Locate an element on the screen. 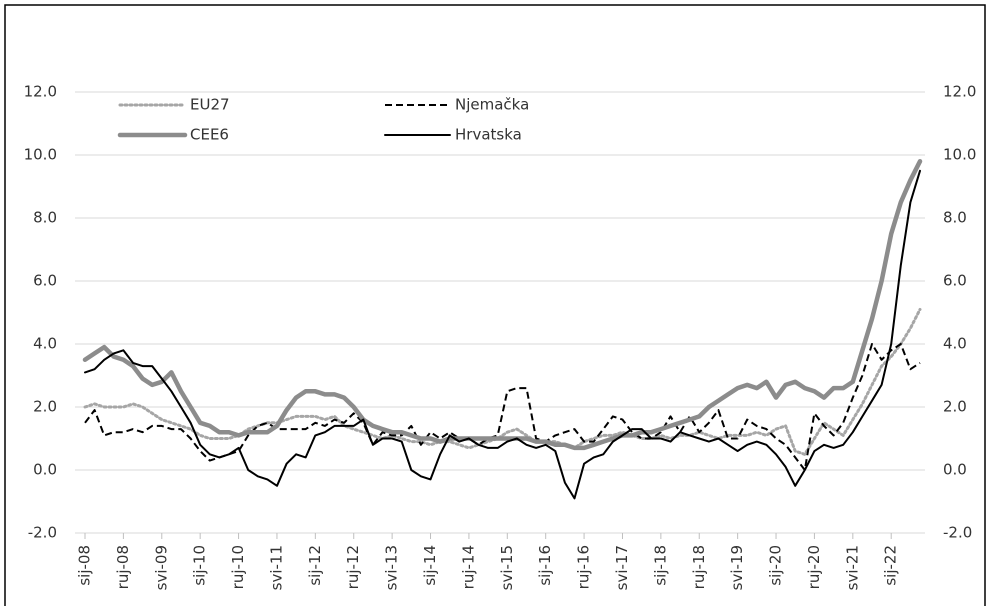 The width and height of the screenshot is (990, 606). legend-item: Njemačka is located at coordinates (457, 105).